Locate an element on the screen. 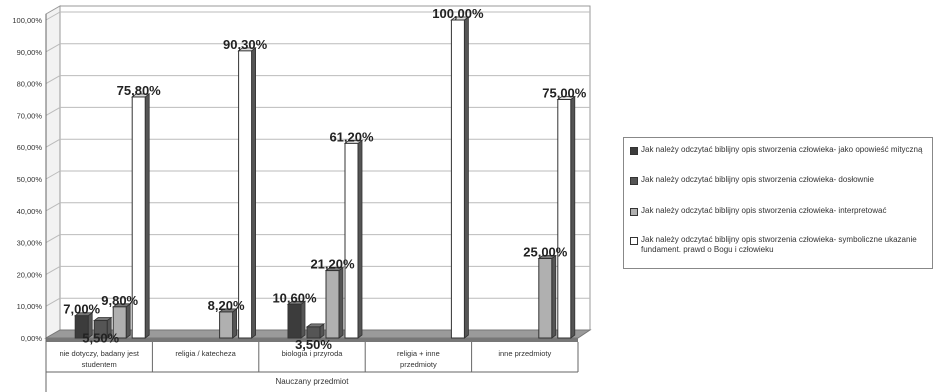 The image size is (933, 392). data-label: 21,20% is located at coordinates (332, 264).